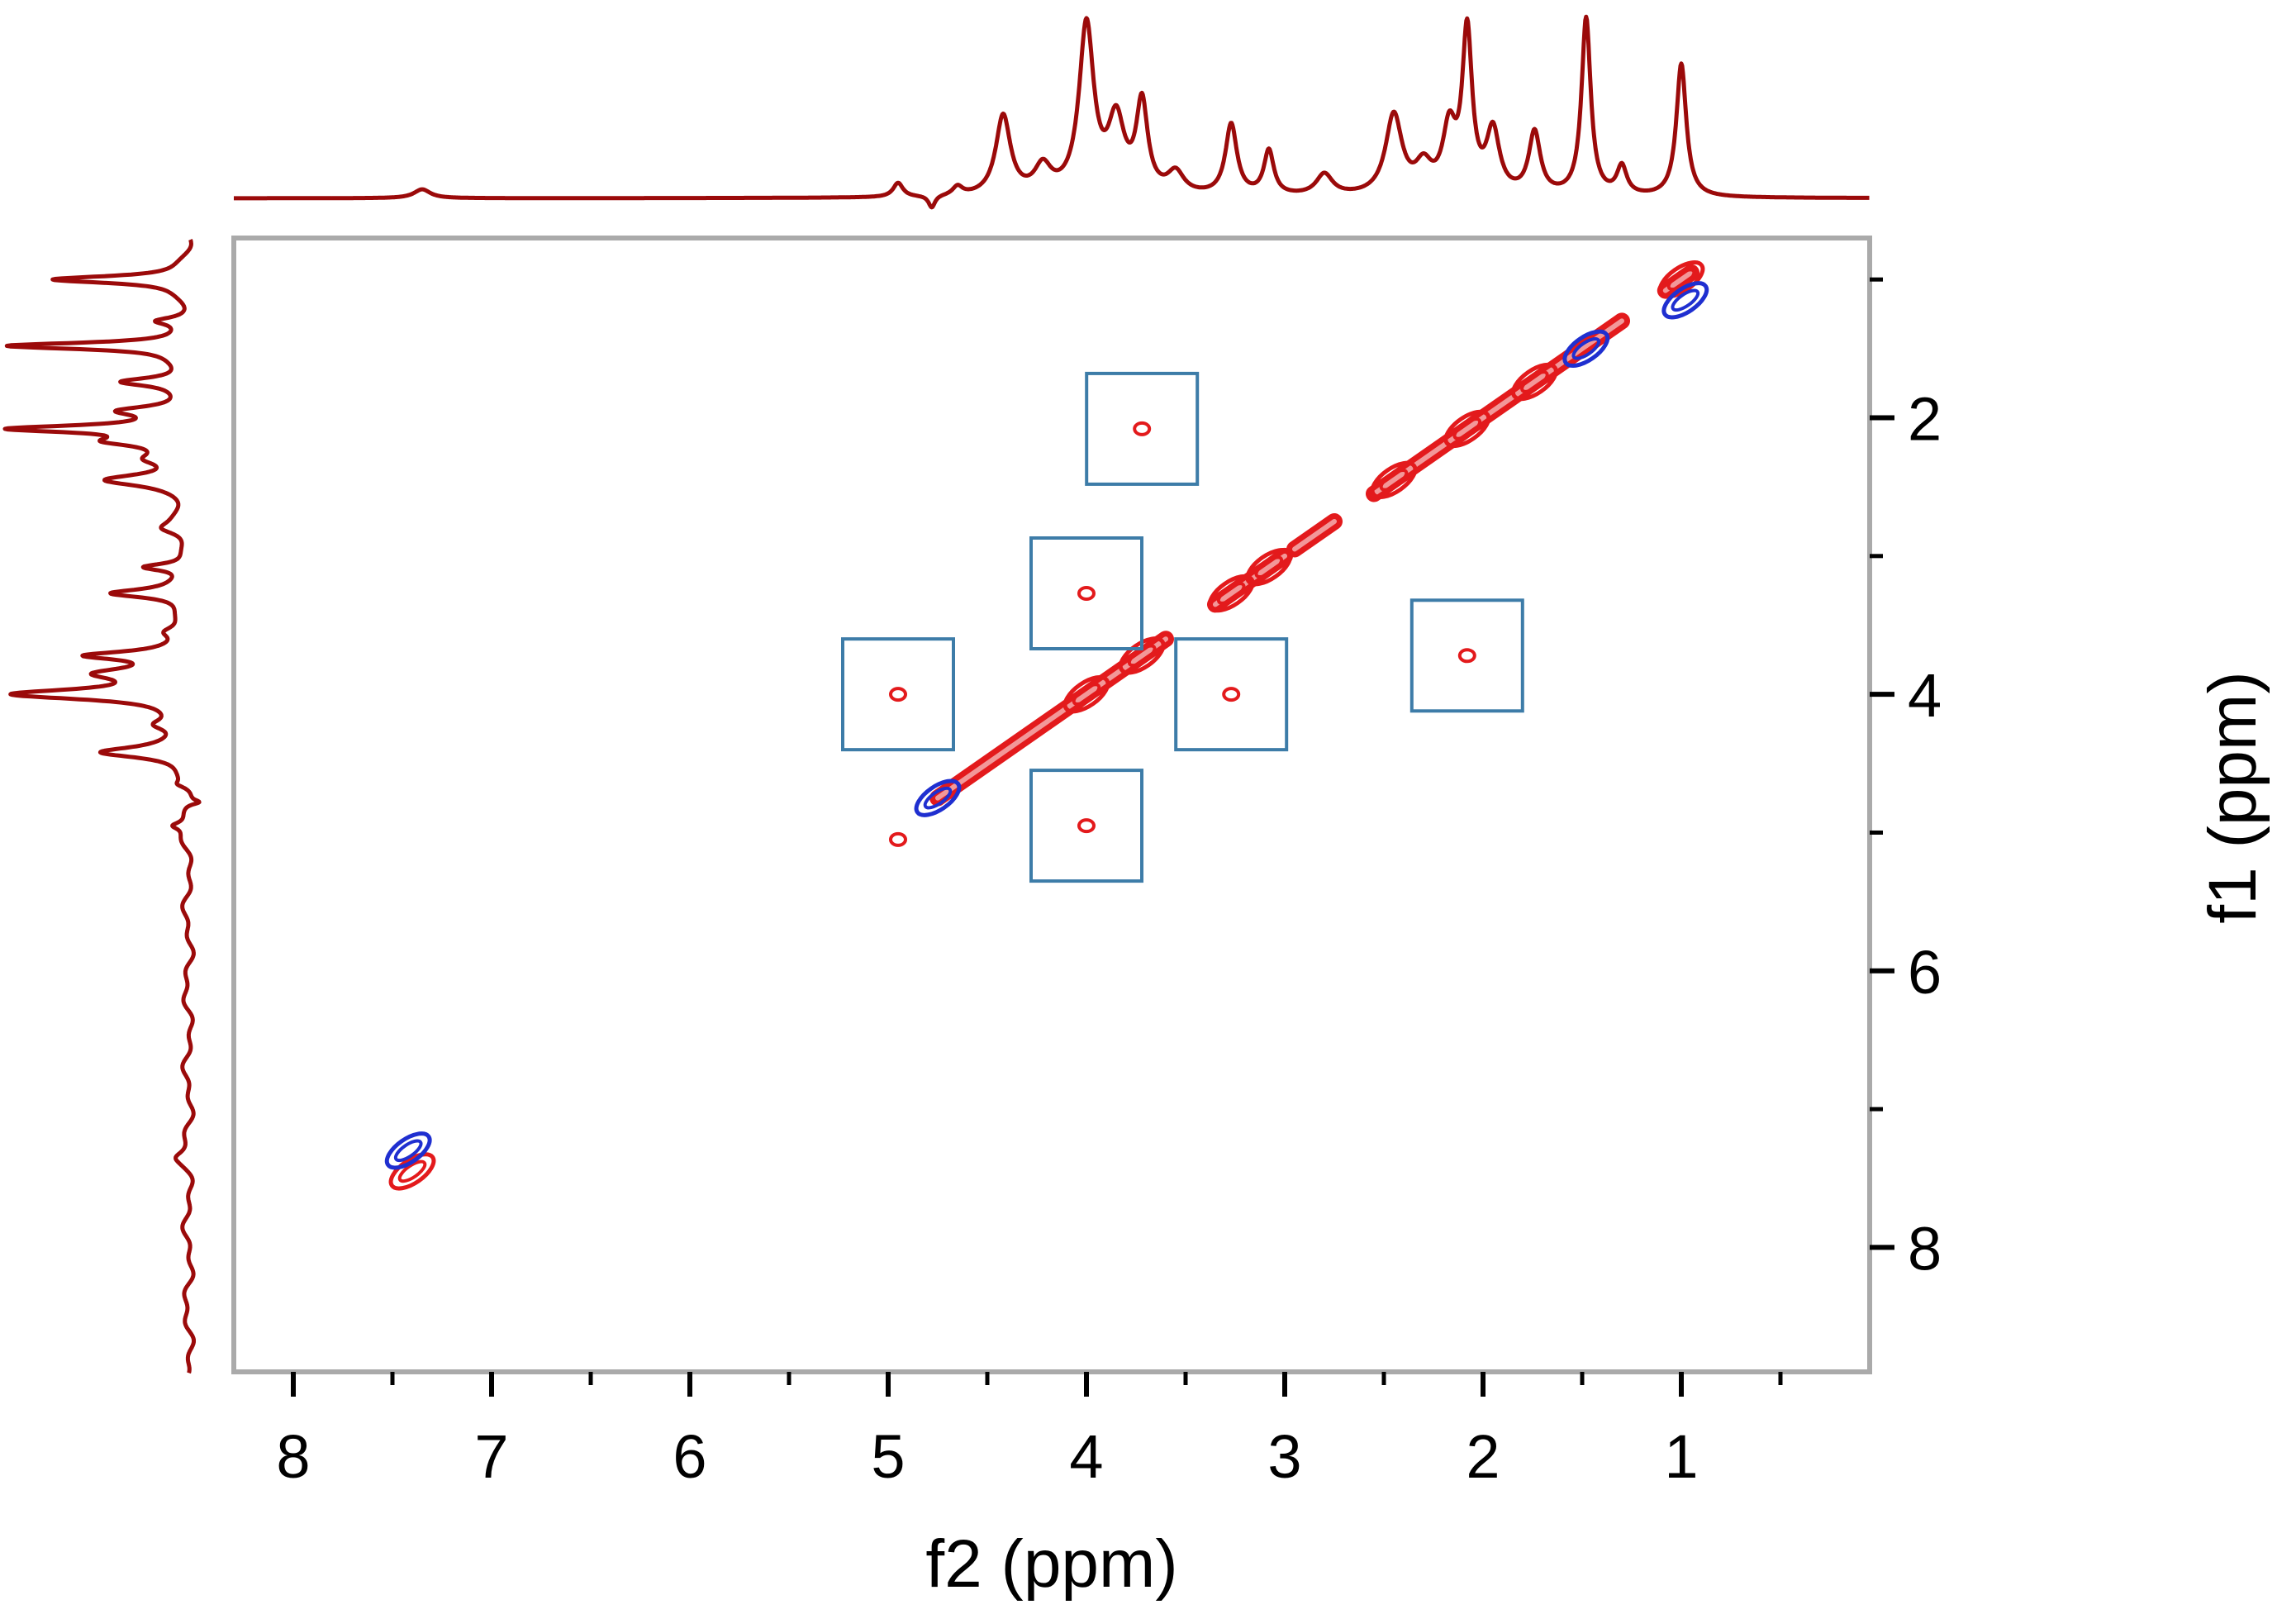 This screenshot has height=1614, width=2296. I want to click on y-tick-label: 6, so click(1925, 973).